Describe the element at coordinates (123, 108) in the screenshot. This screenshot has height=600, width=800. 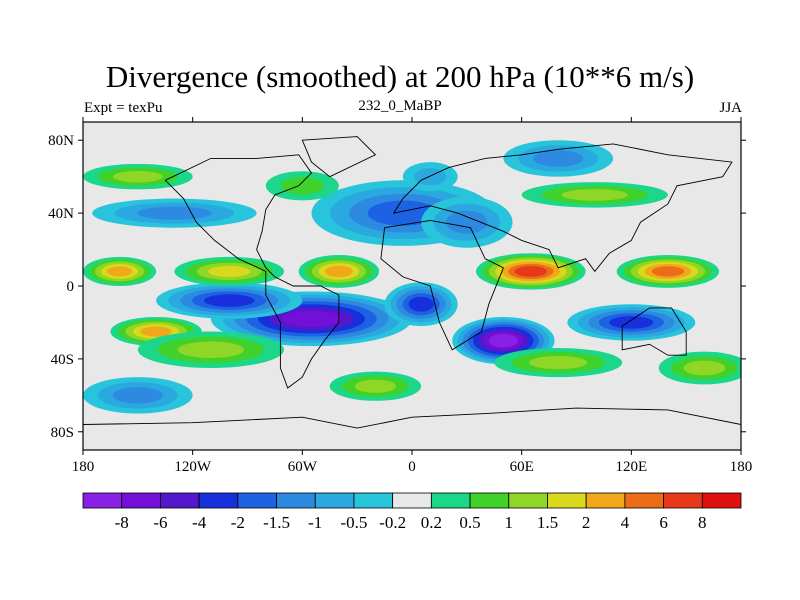
I see `experiment-label: Expt = texPu` at that location.